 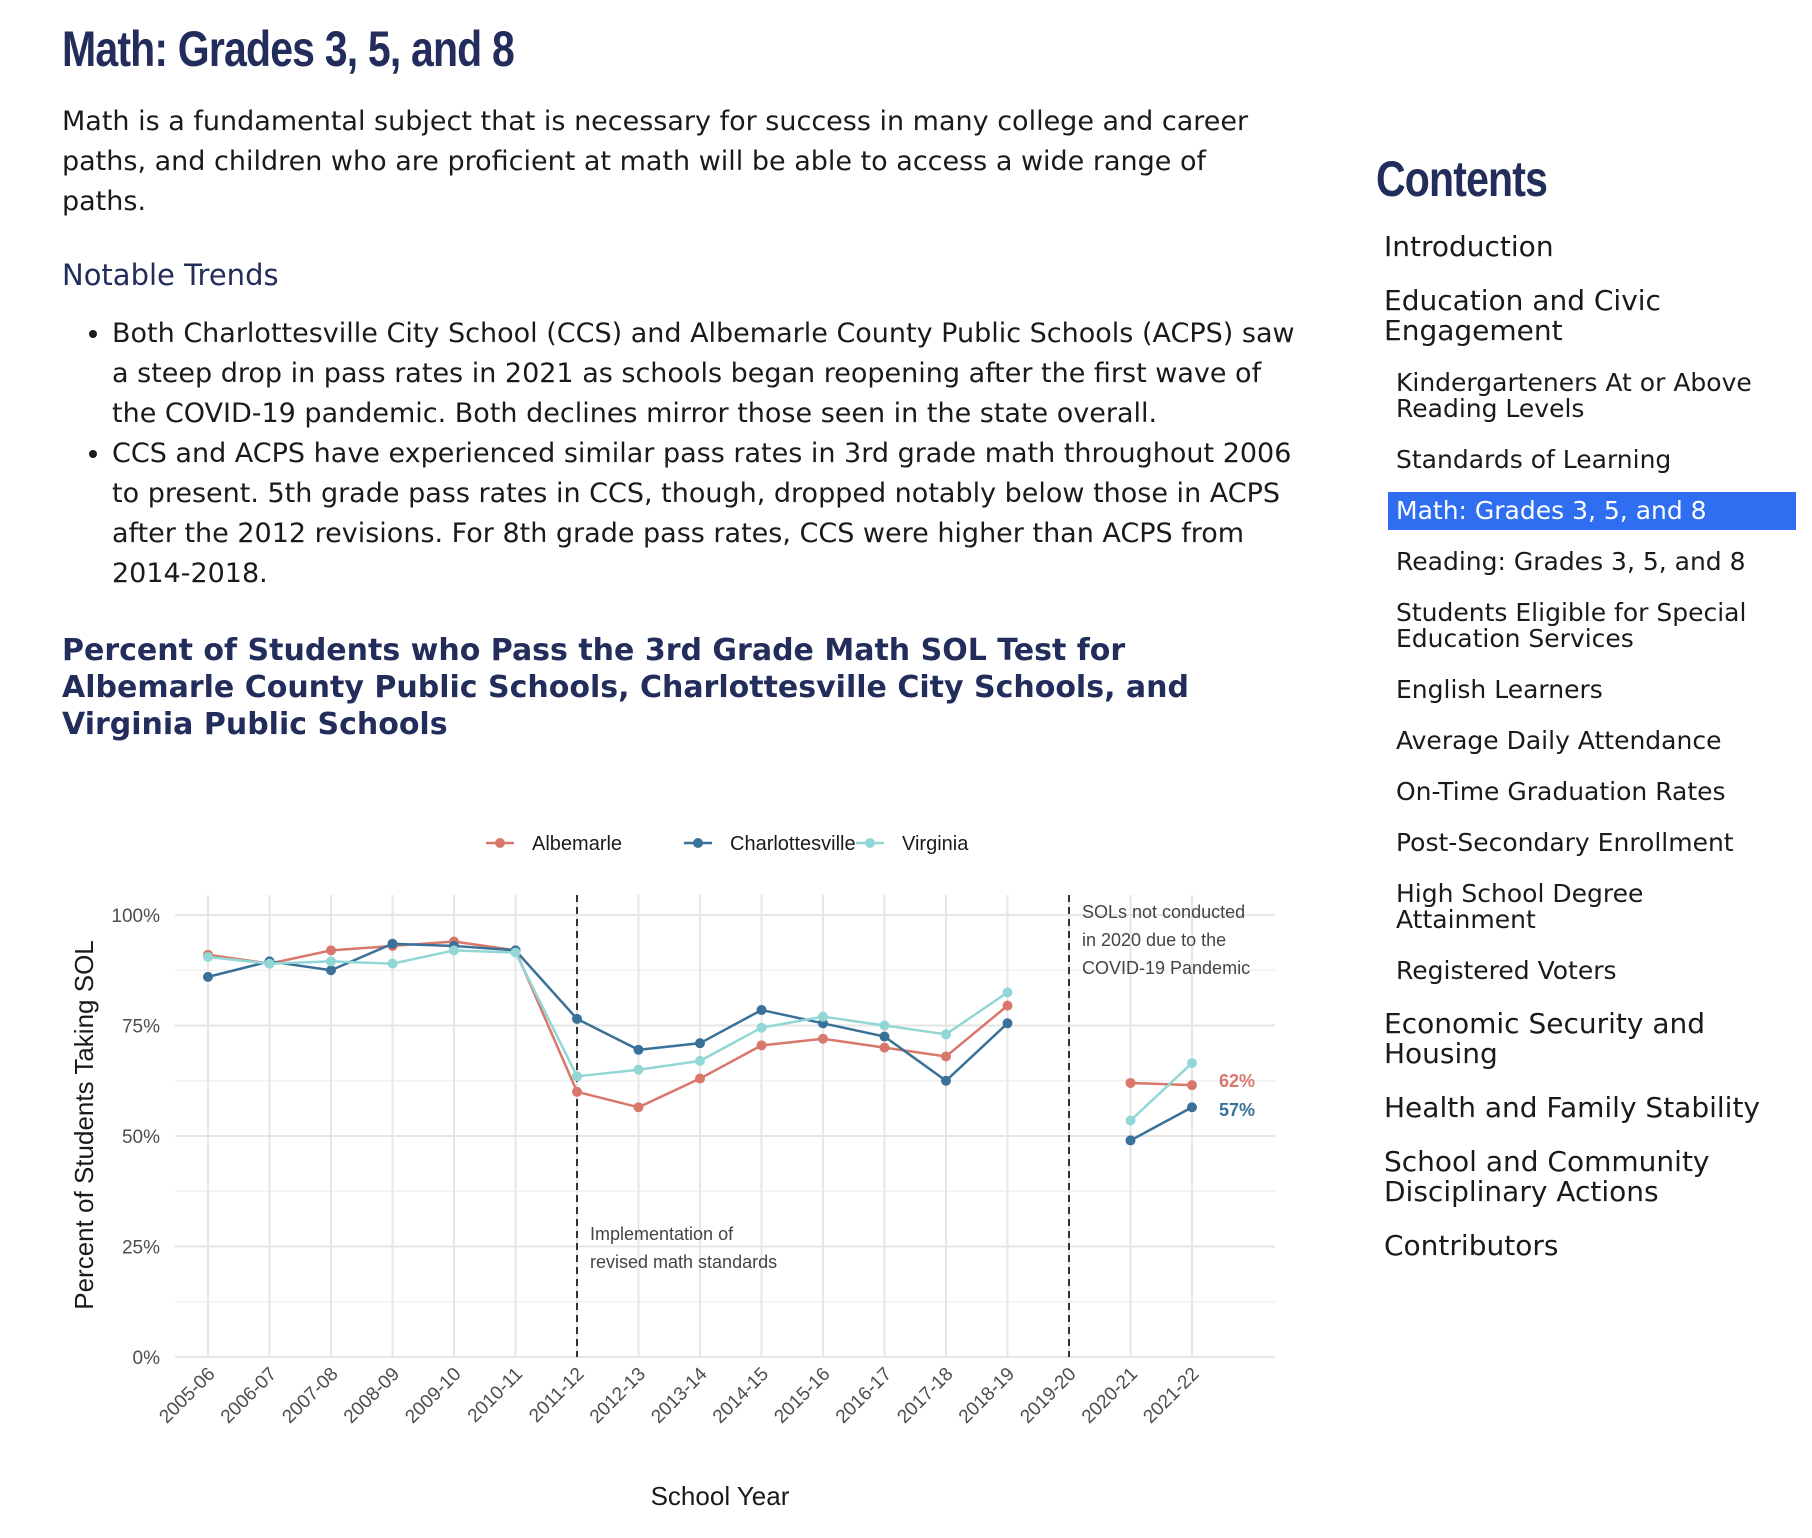 I want to click on x-tick-label: 2006-07, so click(x=249, y=1396).